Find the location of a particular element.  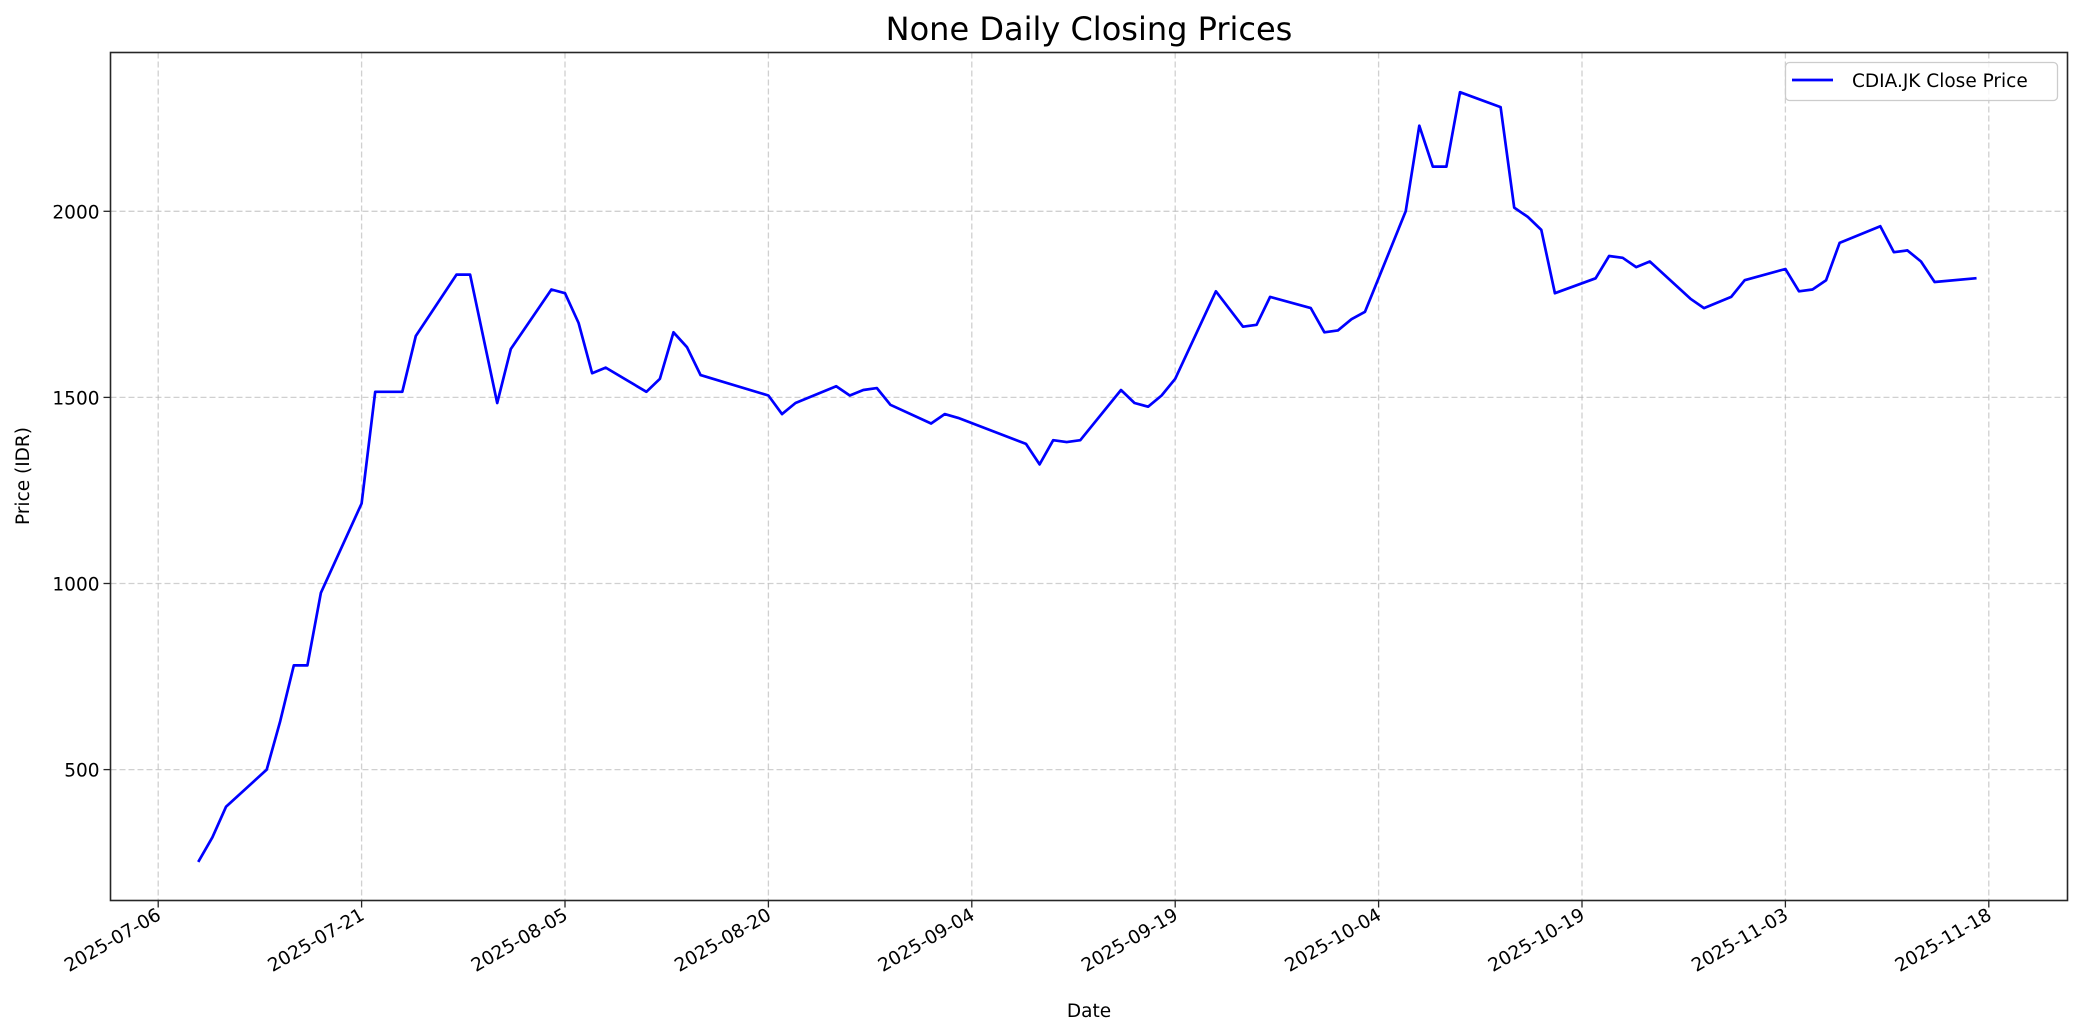

y-tick-label: 1000 is located at coordinates (75, 585).